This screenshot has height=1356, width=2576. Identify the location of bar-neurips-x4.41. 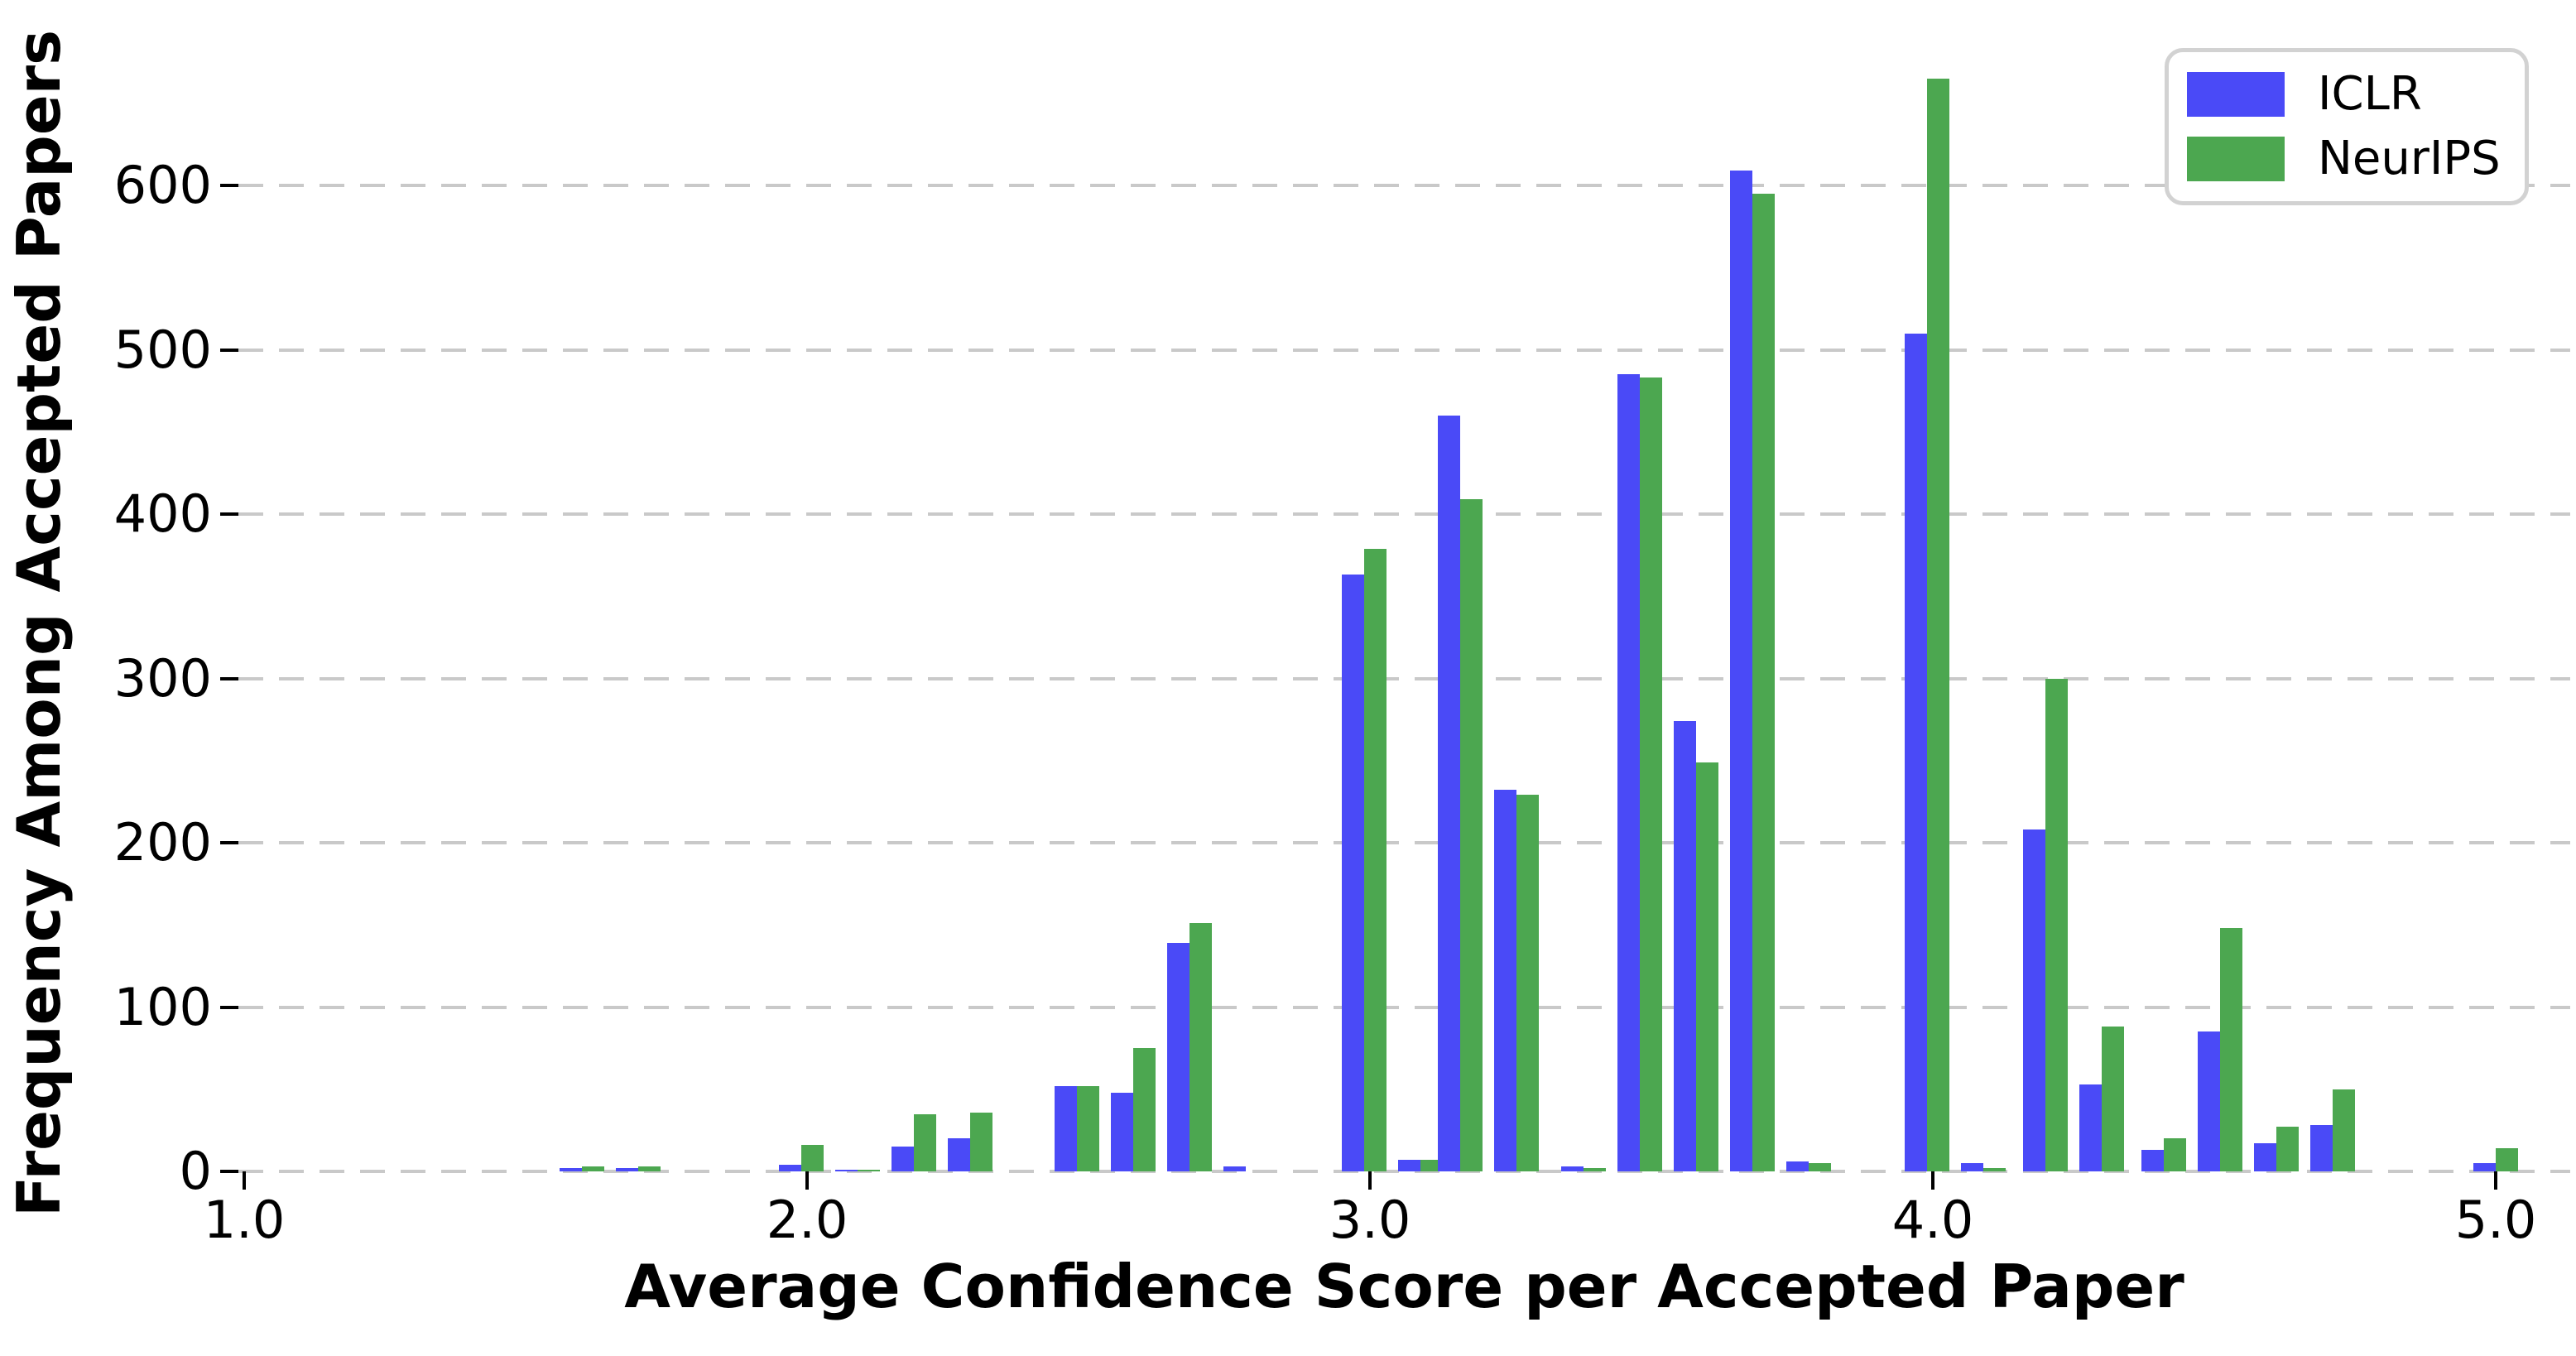
(2174, 1154).